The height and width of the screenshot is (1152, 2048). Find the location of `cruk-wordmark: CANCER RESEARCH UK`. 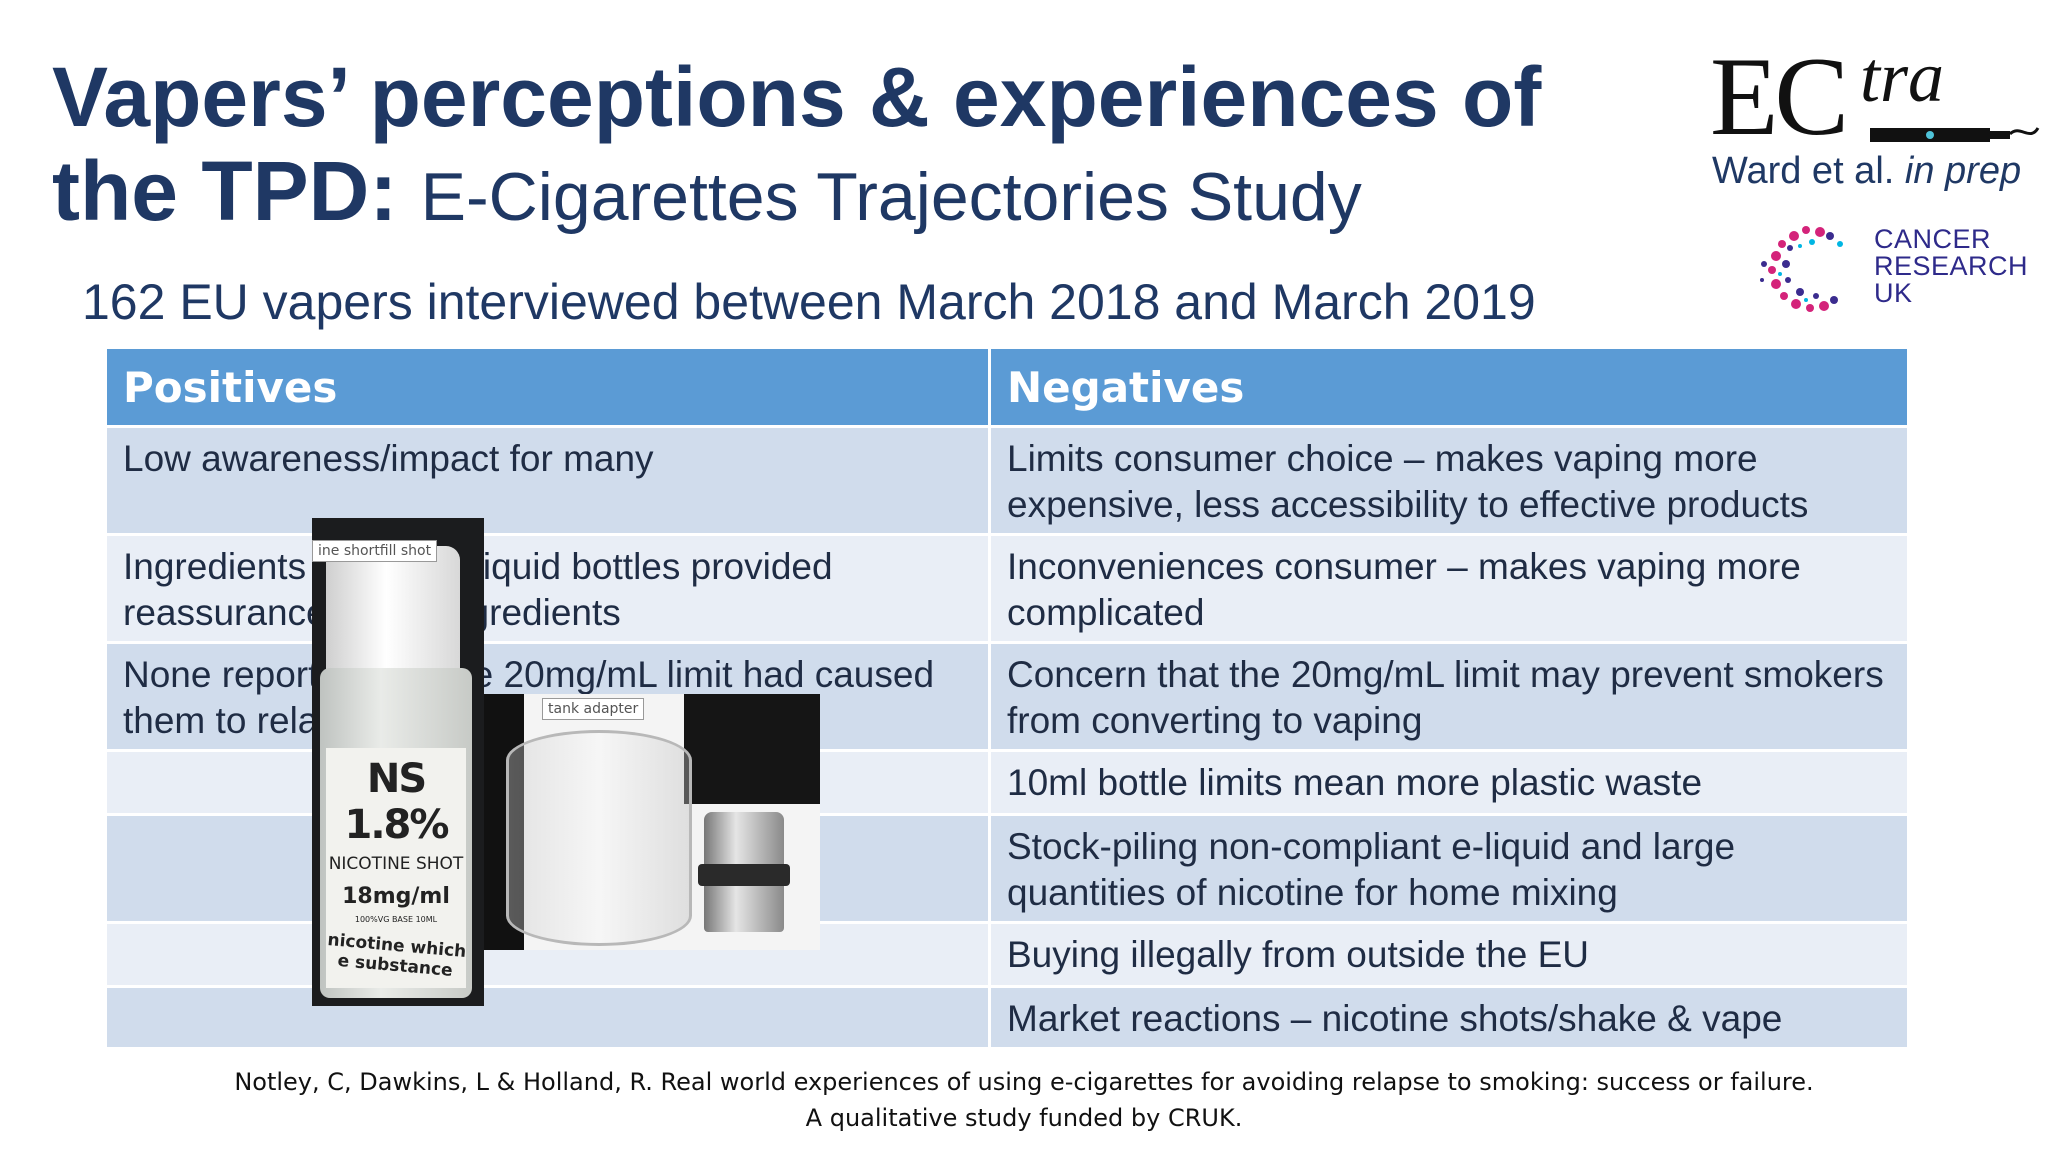

cruk-wordmark: CANCER RESEARCH UK is located at coordinates (1951, 266).